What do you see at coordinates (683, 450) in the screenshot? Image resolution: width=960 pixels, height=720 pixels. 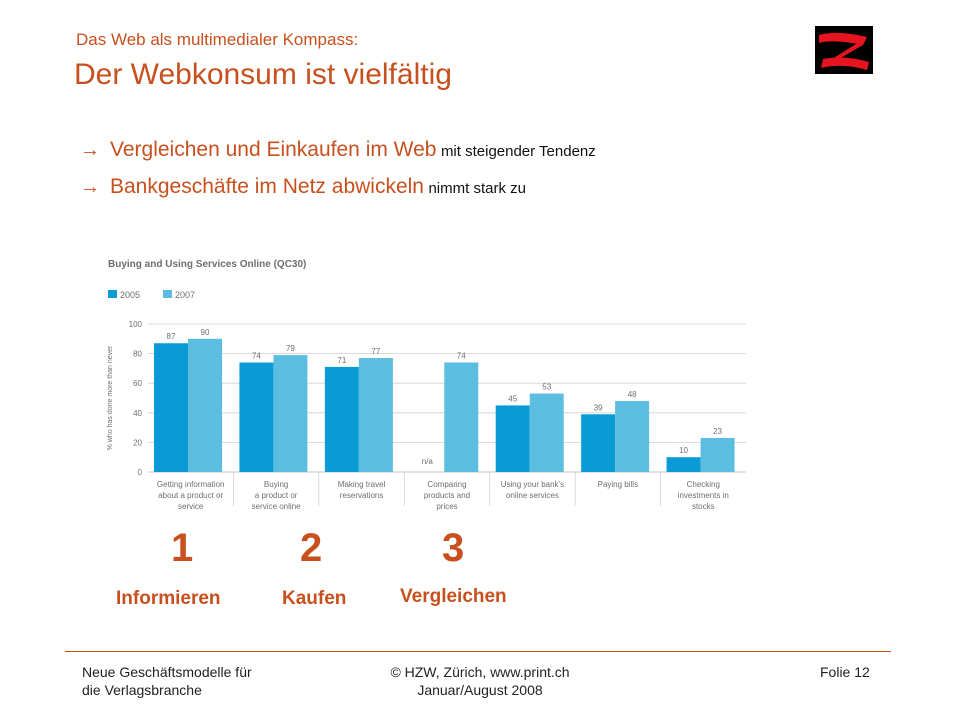 I see `bar-value-label: 10` at bounding box center [683, 450].